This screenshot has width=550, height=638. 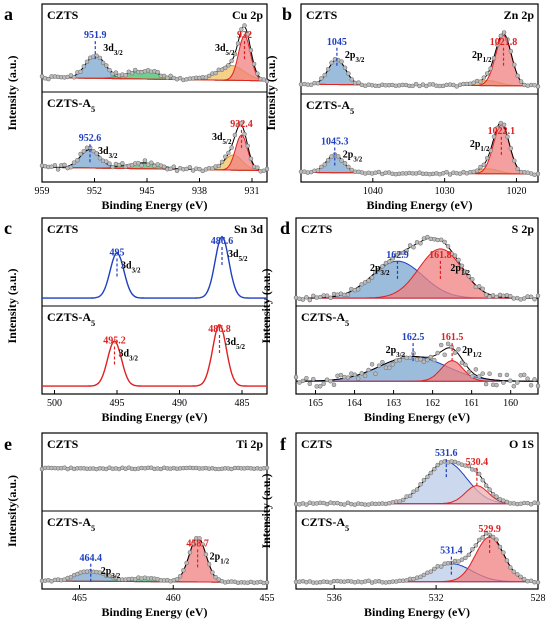 I want to click on peak-value-label: 932, so click(x=244, y=35).